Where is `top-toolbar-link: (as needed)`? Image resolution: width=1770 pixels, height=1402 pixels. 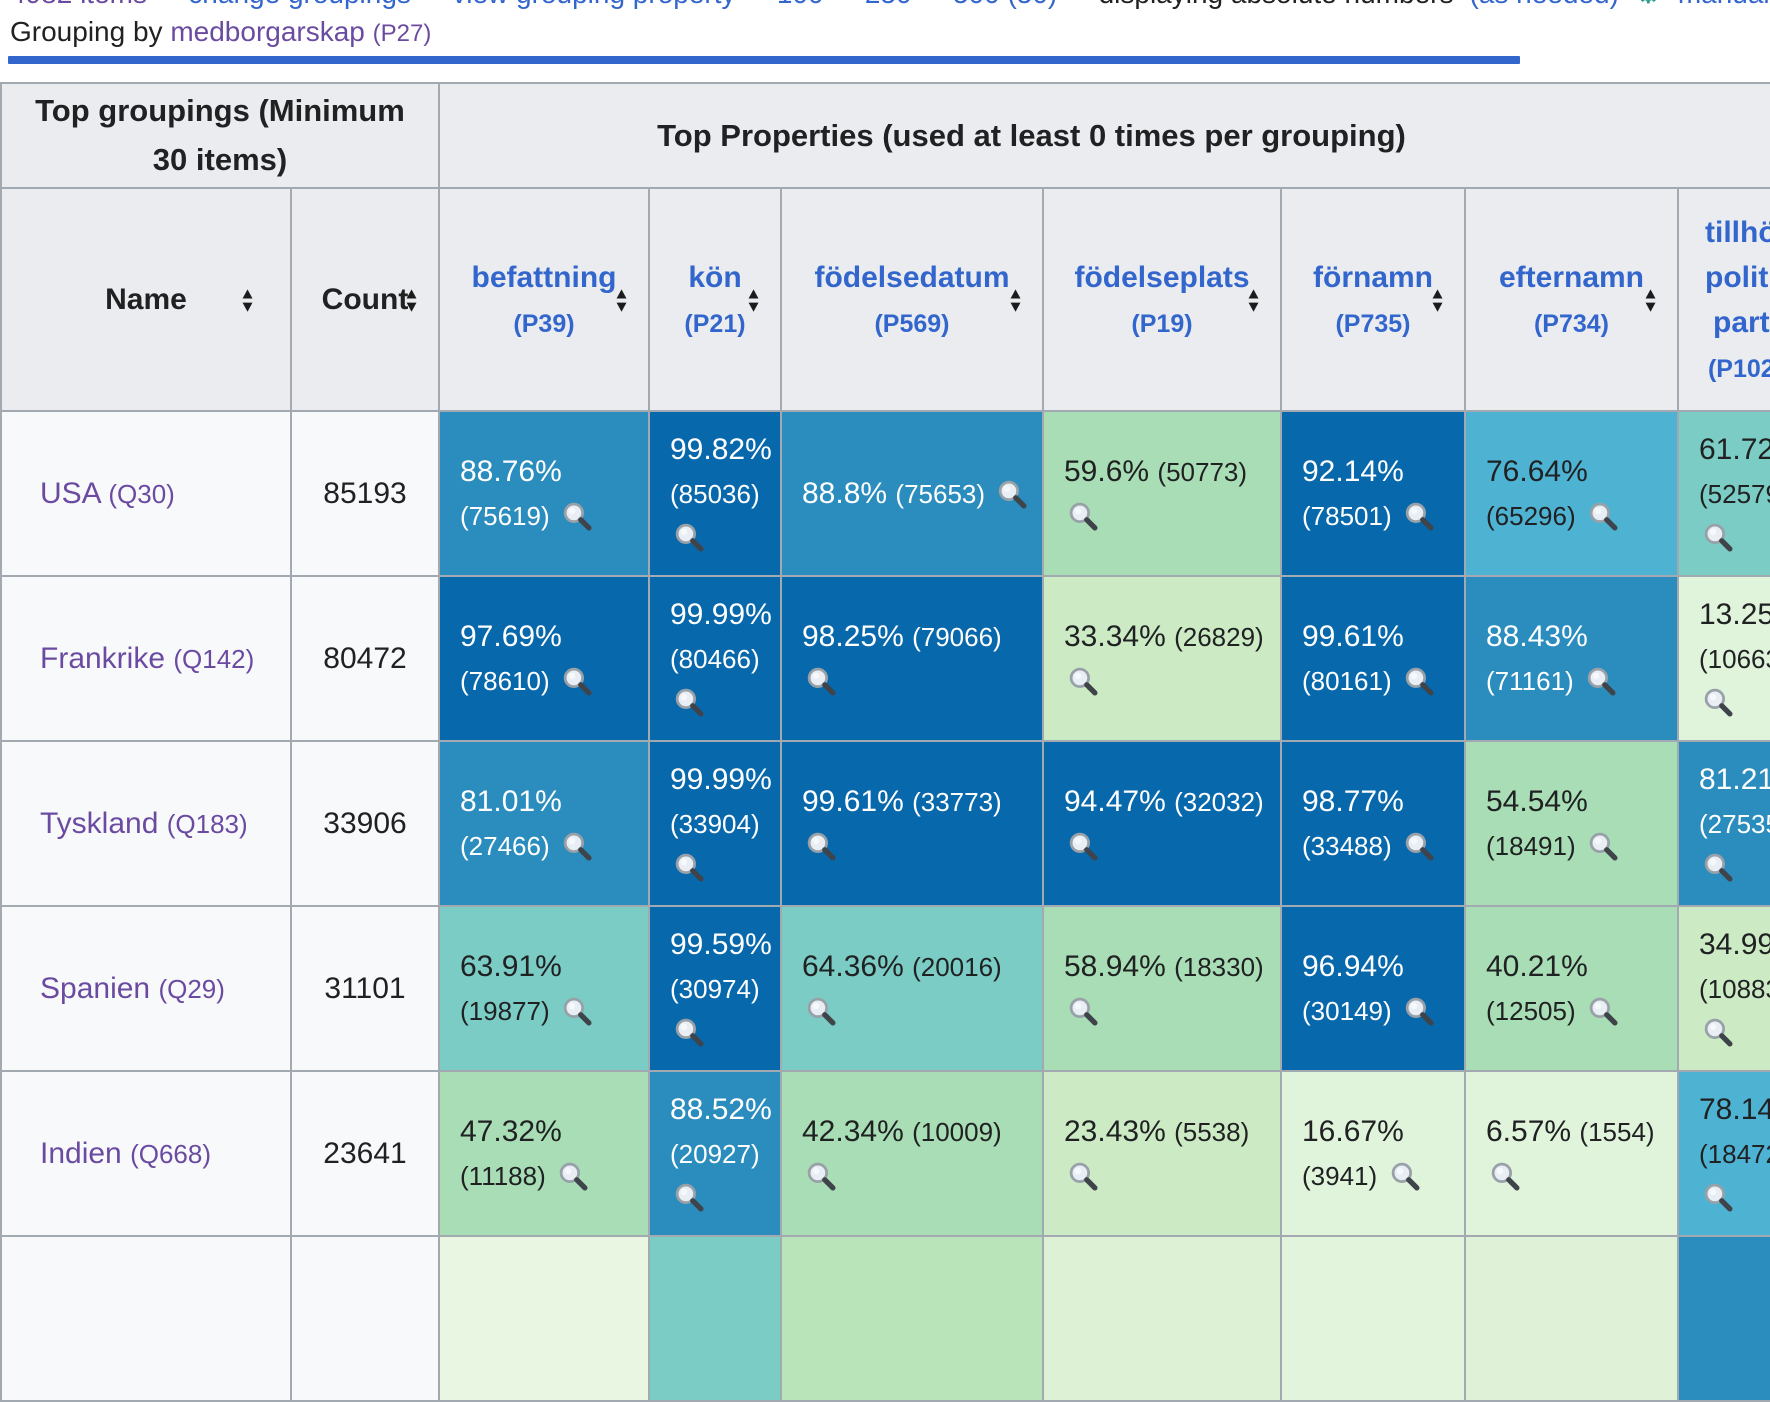
top-toolbar-link: (as needed) is located at coordinates (1543, 4).